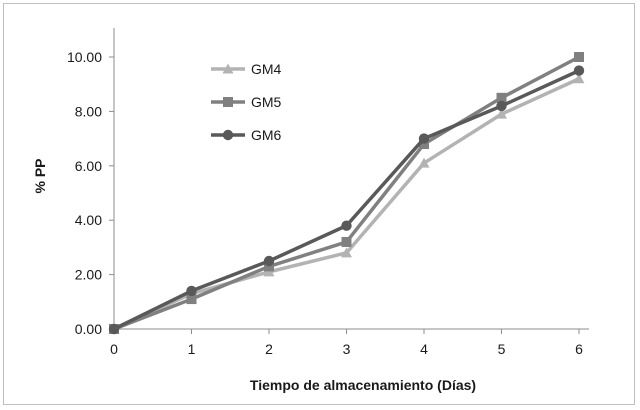 The width and height of the screenshot is (640, 410). I want to click on y-tick-label: 2.00, so click(88, 275).